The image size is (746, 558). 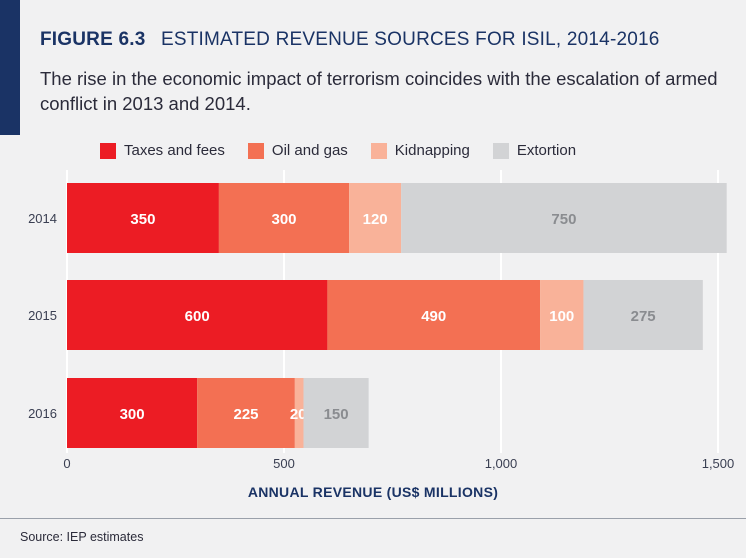 I want to click on data-label-2014-2: 120, so click(x=375, y=219).